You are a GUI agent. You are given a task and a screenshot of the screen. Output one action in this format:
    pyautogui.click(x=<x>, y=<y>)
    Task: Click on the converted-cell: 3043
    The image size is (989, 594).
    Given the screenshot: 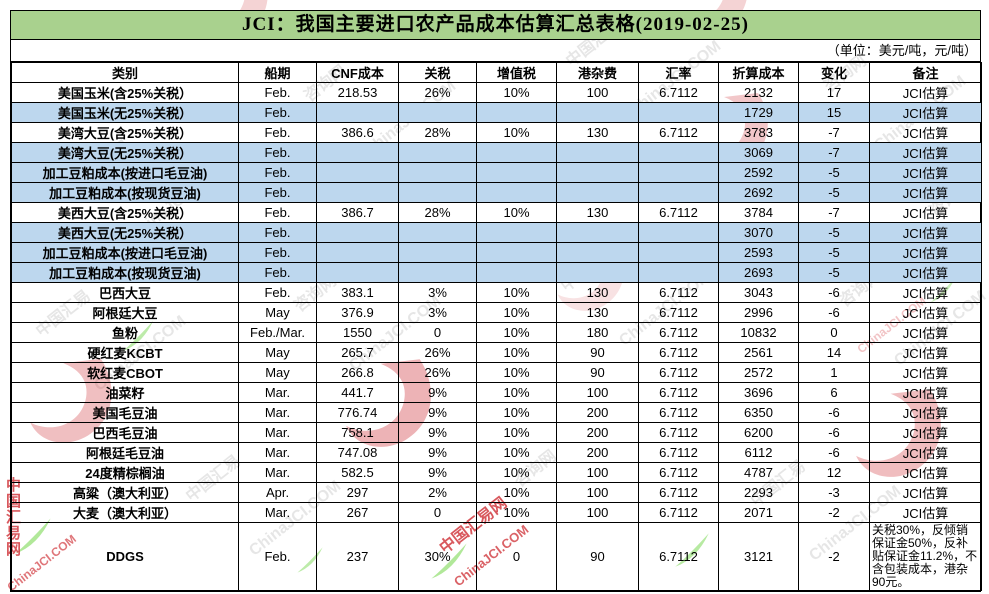 What is the action you would take?
    pyautogui.click(x=758, y=292)
    